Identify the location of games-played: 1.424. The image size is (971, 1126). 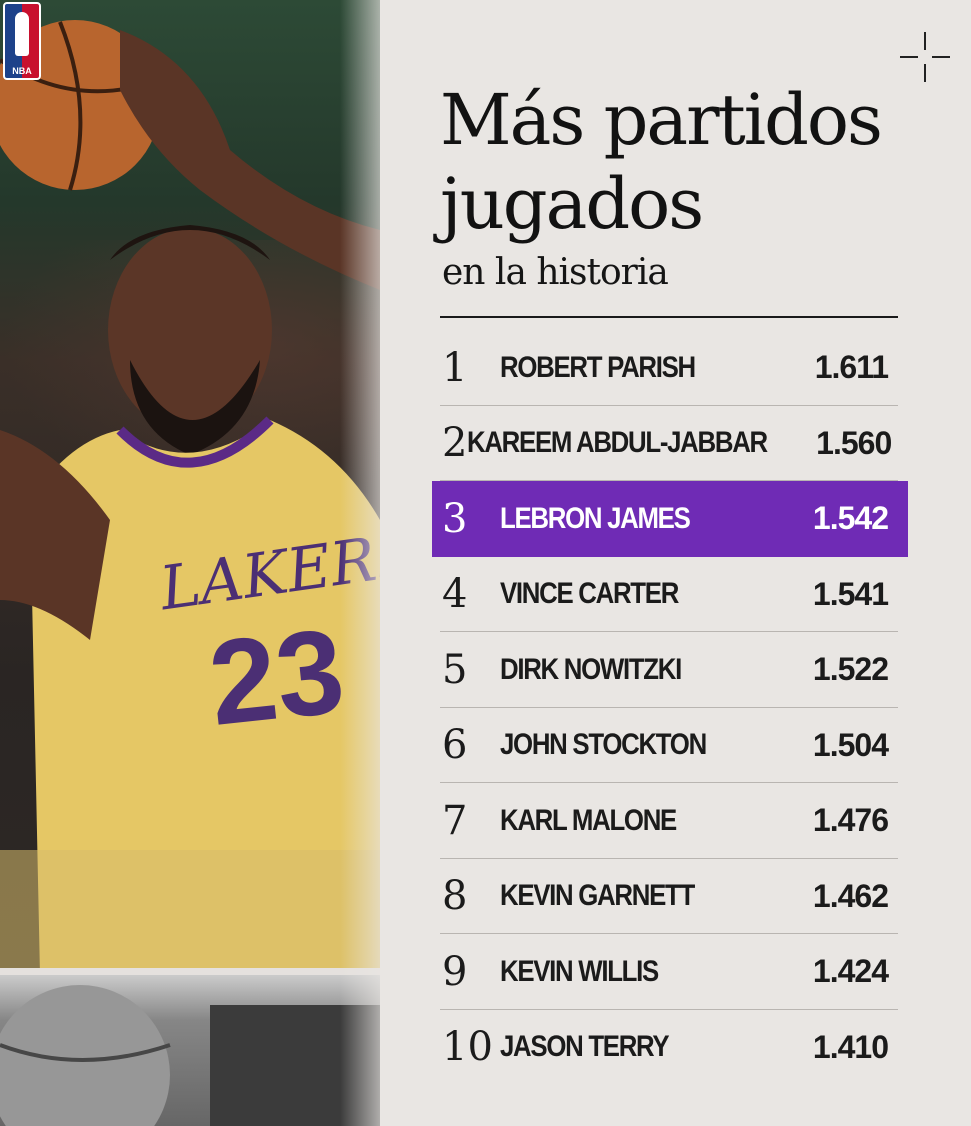
(850, 971).